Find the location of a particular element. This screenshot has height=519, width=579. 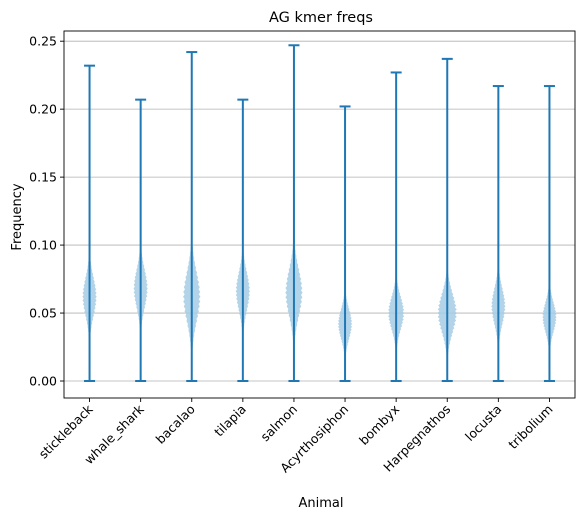

x-tick-label: bombyx is located at coordinates (379, 425).